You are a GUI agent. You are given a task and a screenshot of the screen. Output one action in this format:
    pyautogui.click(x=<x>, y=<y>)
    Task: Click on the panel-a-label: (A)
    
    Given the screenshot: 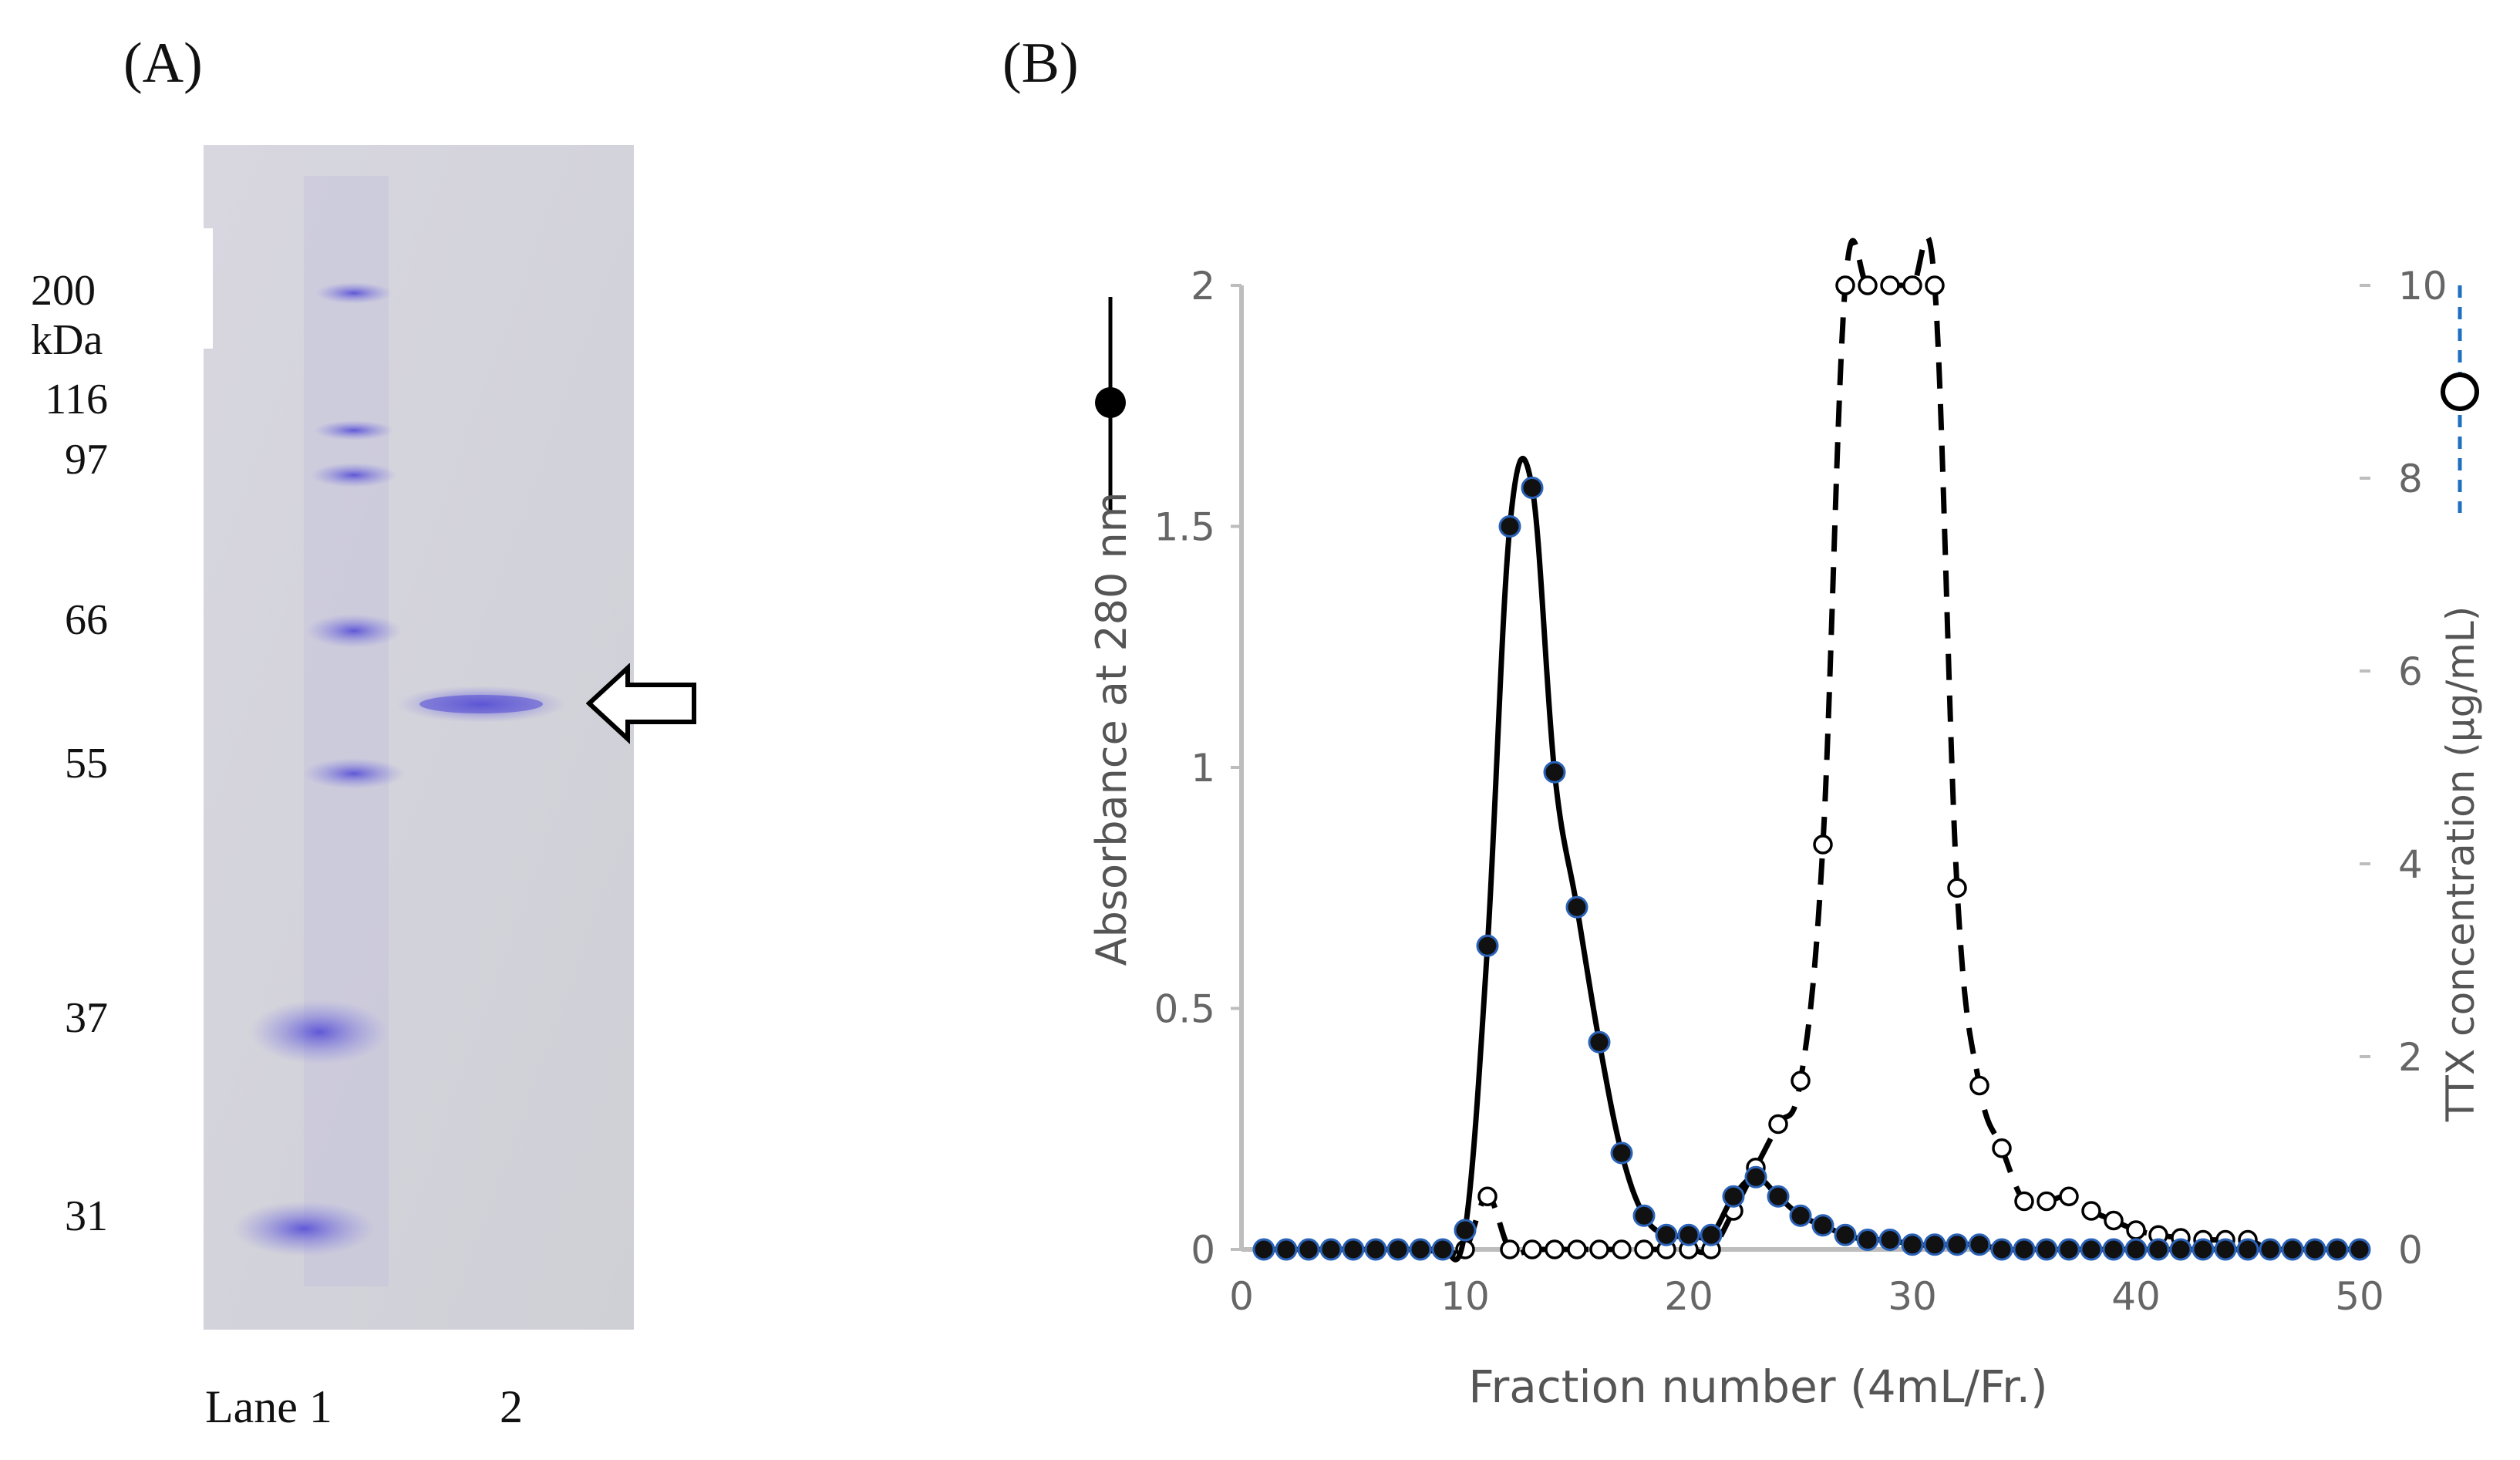 What is the action you would take?
    pyautogui.click(x=163, y=63)
    